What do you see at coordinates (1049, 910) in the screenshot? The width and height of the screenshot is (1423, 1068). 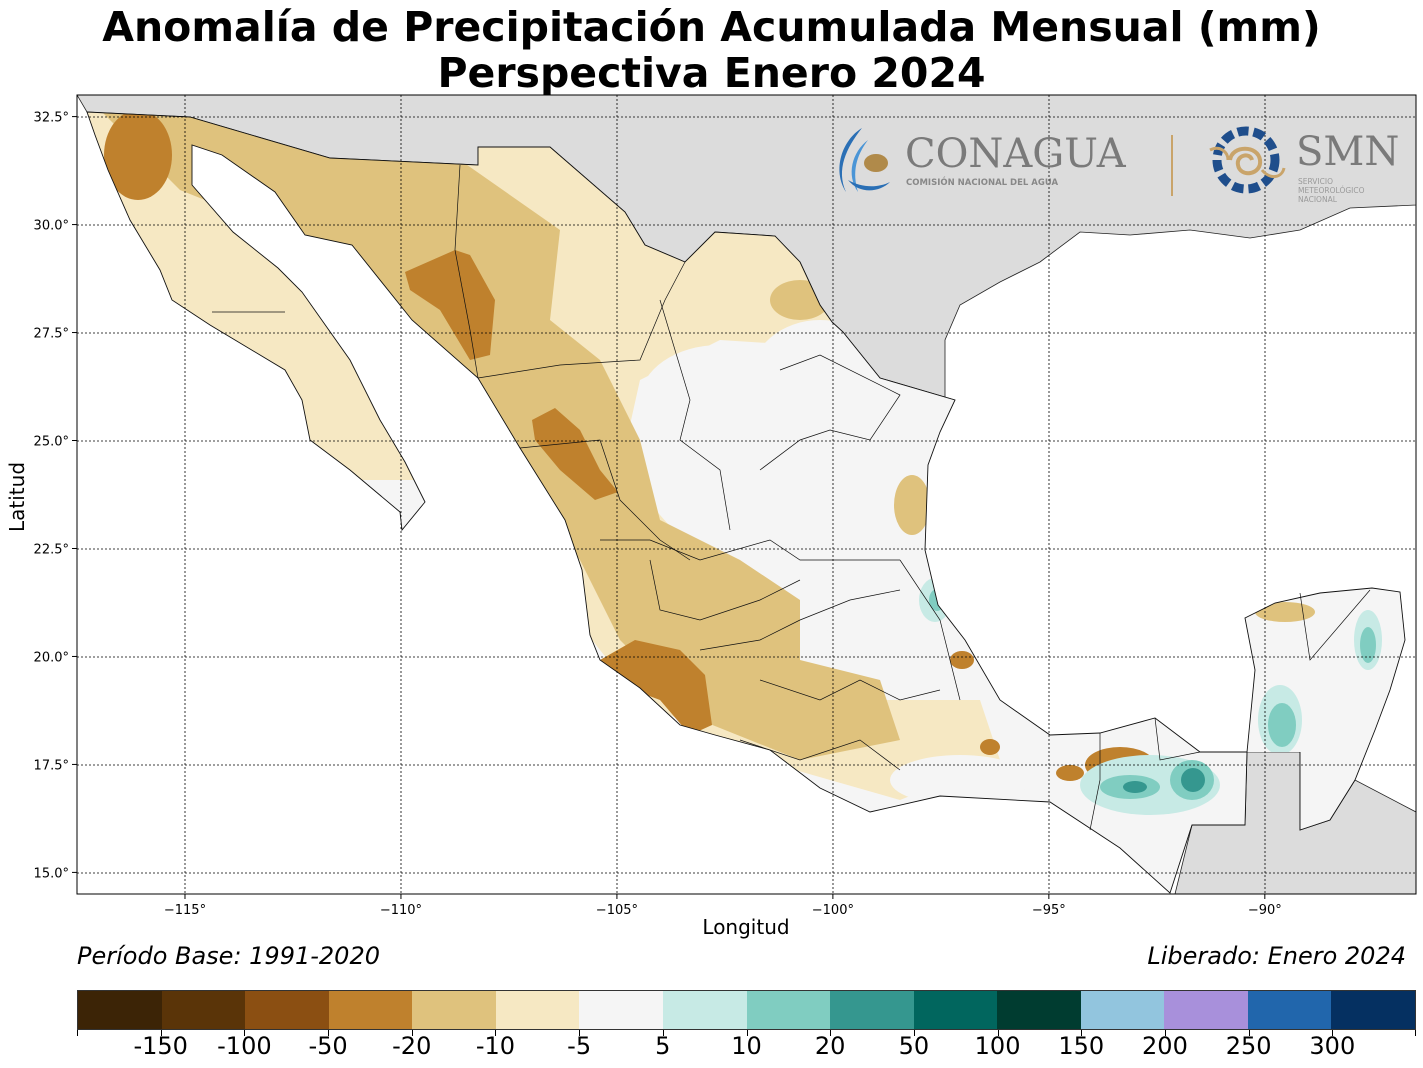 I see `x-tick-label: −95°` at bounding box center [1049, 910].